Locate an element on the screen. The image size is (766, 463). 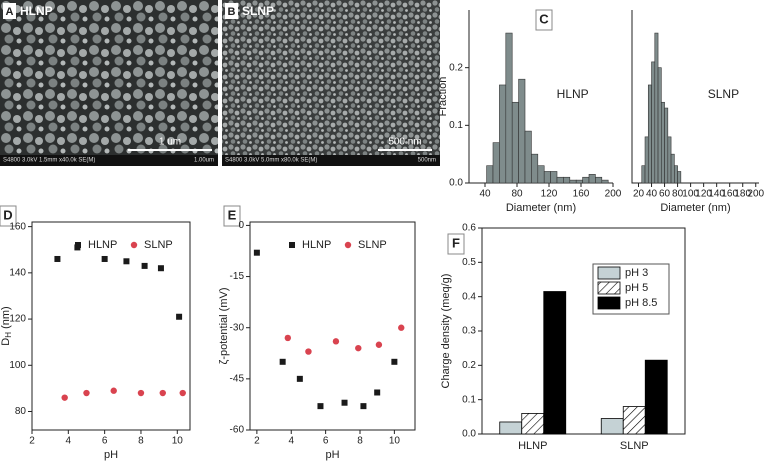
panel-letter: A is located at coordinates (10, 12).